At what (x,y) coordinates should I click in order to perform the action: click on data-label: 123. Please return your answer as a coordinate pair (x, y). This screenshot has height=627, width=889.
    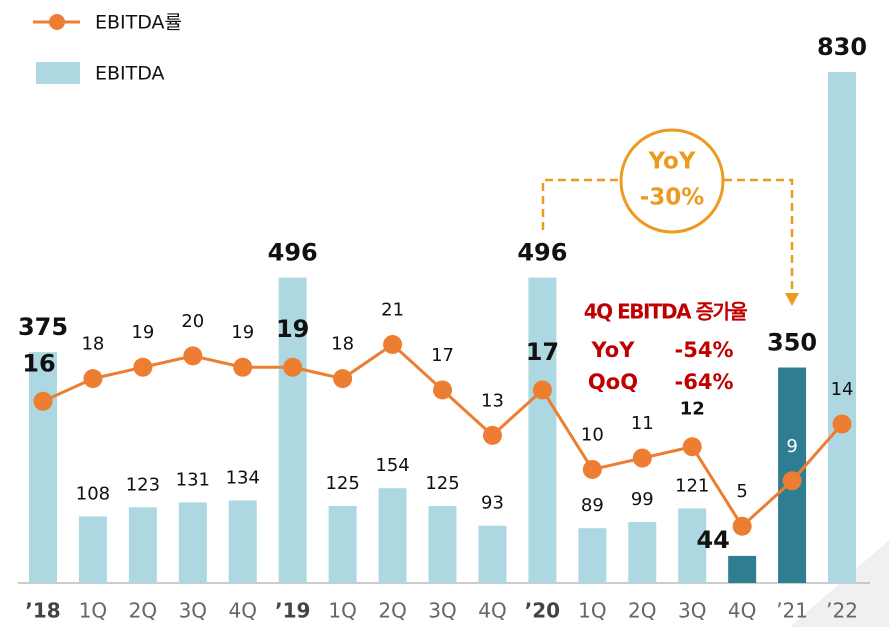
    Looking at the image, I should click on (143, 484).